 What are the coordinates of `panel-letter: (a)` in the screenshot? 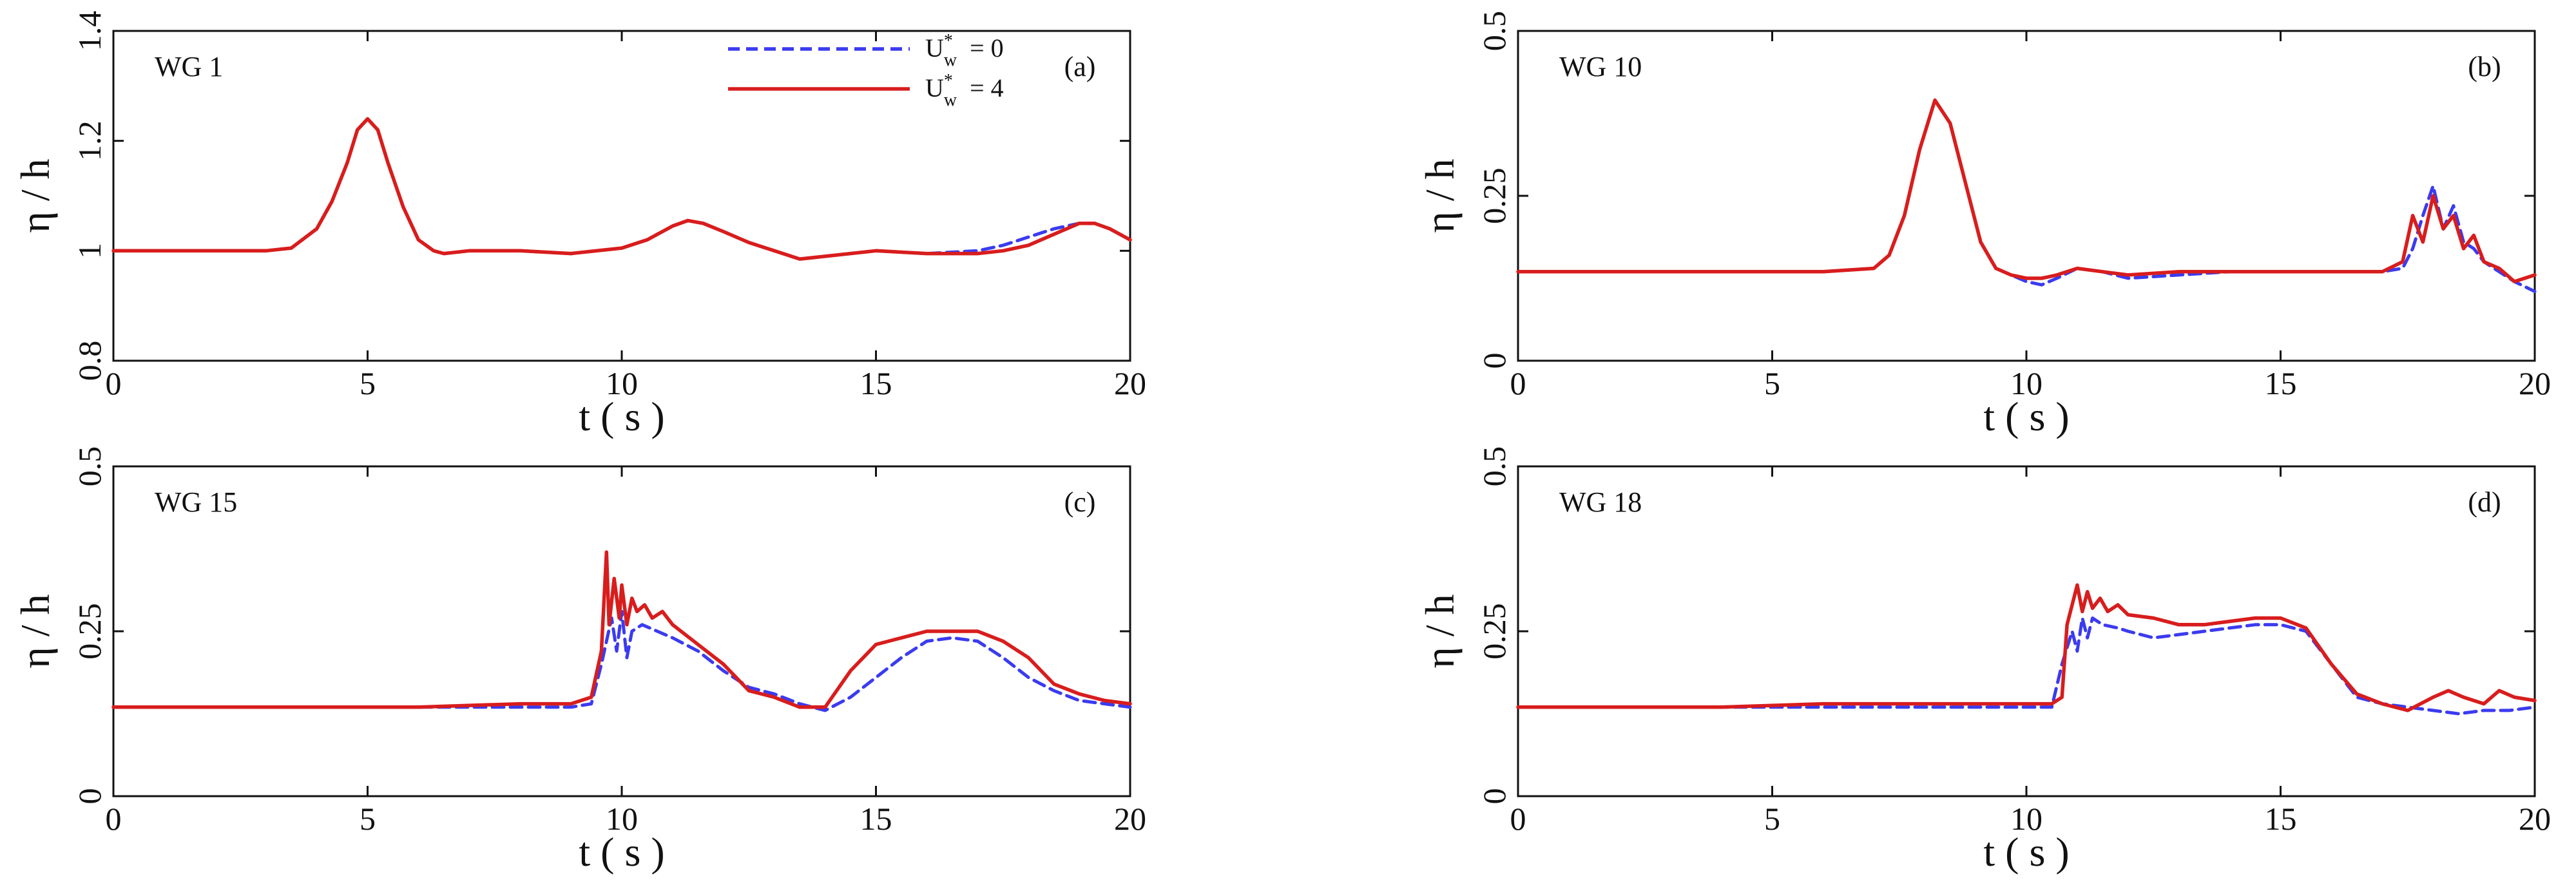 It's located at (1080, 66).